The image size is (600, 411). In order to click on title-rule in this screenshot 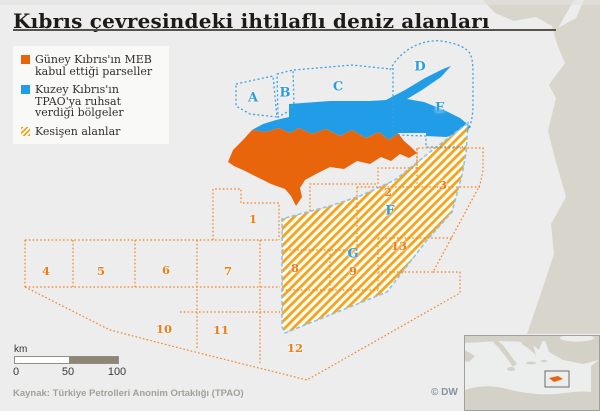, I will do `click(284, 30)`.